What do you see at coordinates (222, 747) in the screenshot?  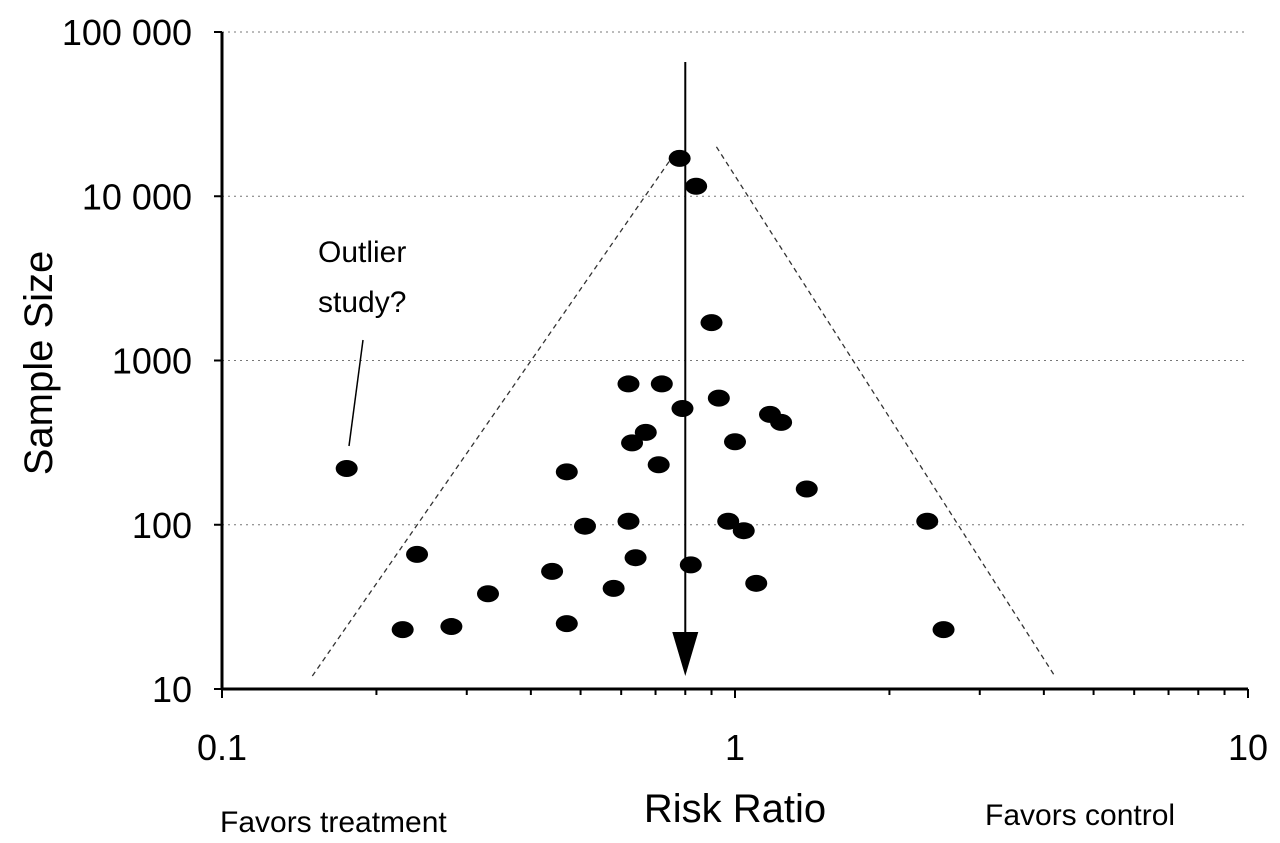 I see `x-tick-label: 0.1` at bounding box center [222, 747].